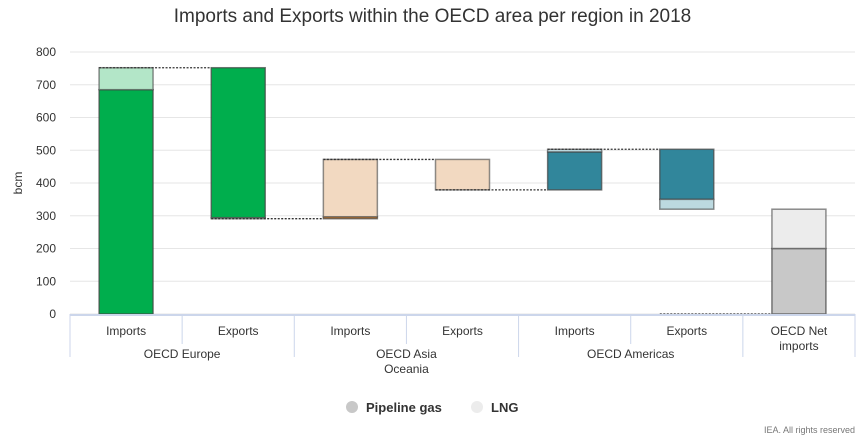  Describe the element at coordinates (352, 407) in the screenshot. I see `legend-pipeline-marker` at that location.